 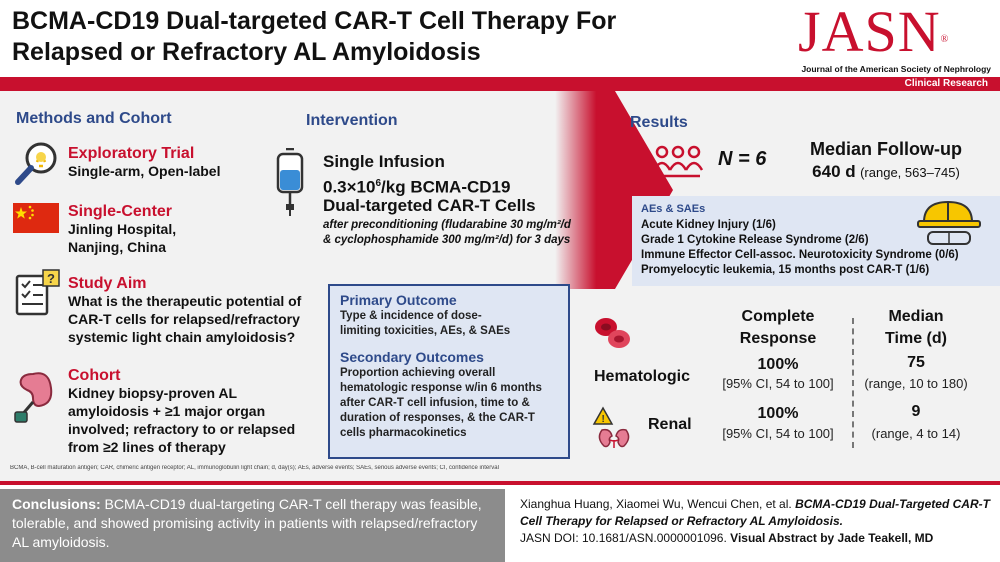 What do you see at coordinates (185, 301) in the screenshot?
I see `item-text-study-aim-1: What is the therapeutic potential of` at bounding box center [185, 301].